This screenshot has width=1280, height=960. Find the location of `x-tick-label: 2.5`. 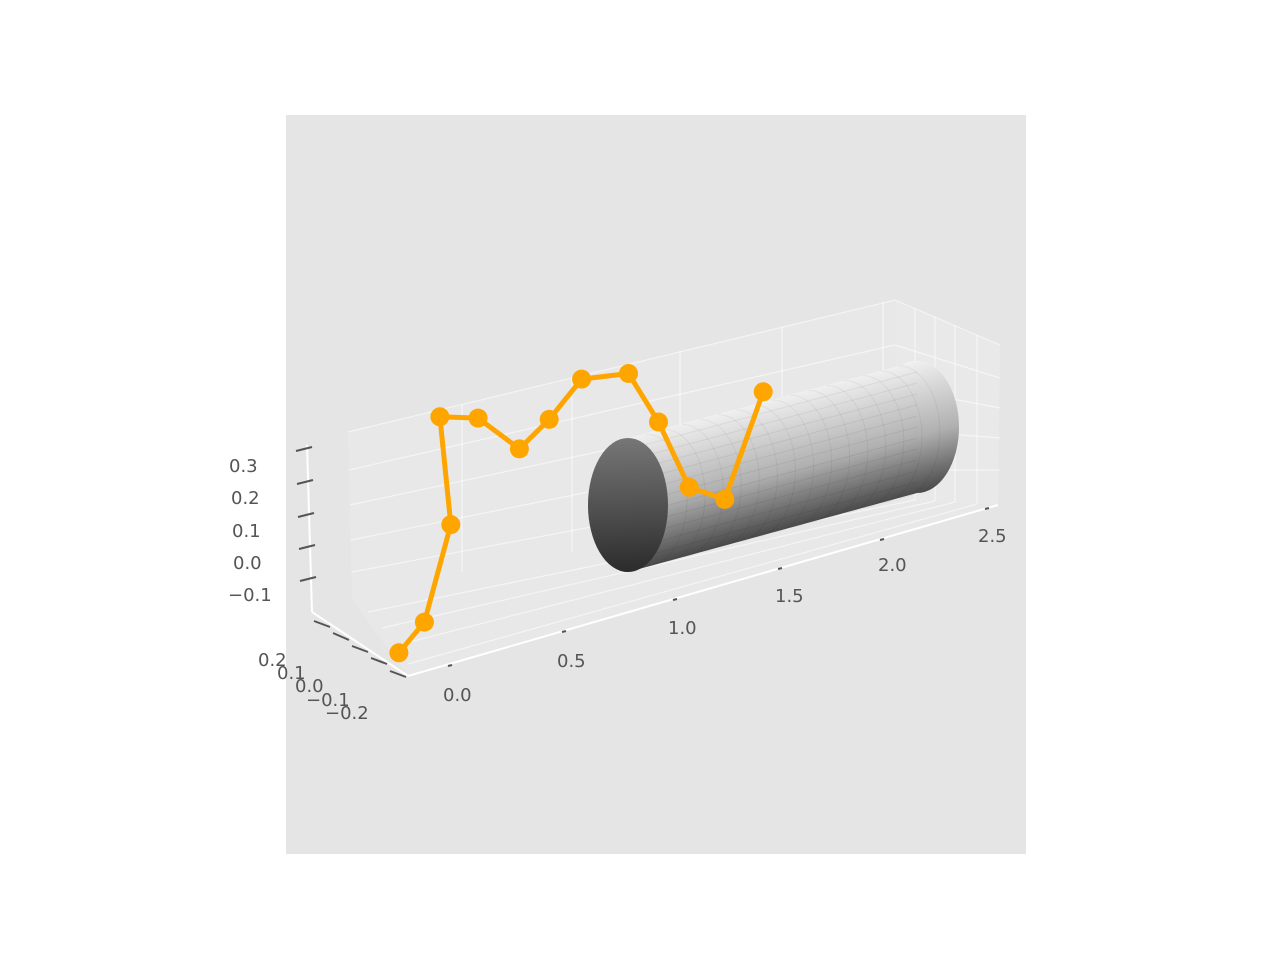

x-tick-label: 2.5 is located at coordinates (992, 536).